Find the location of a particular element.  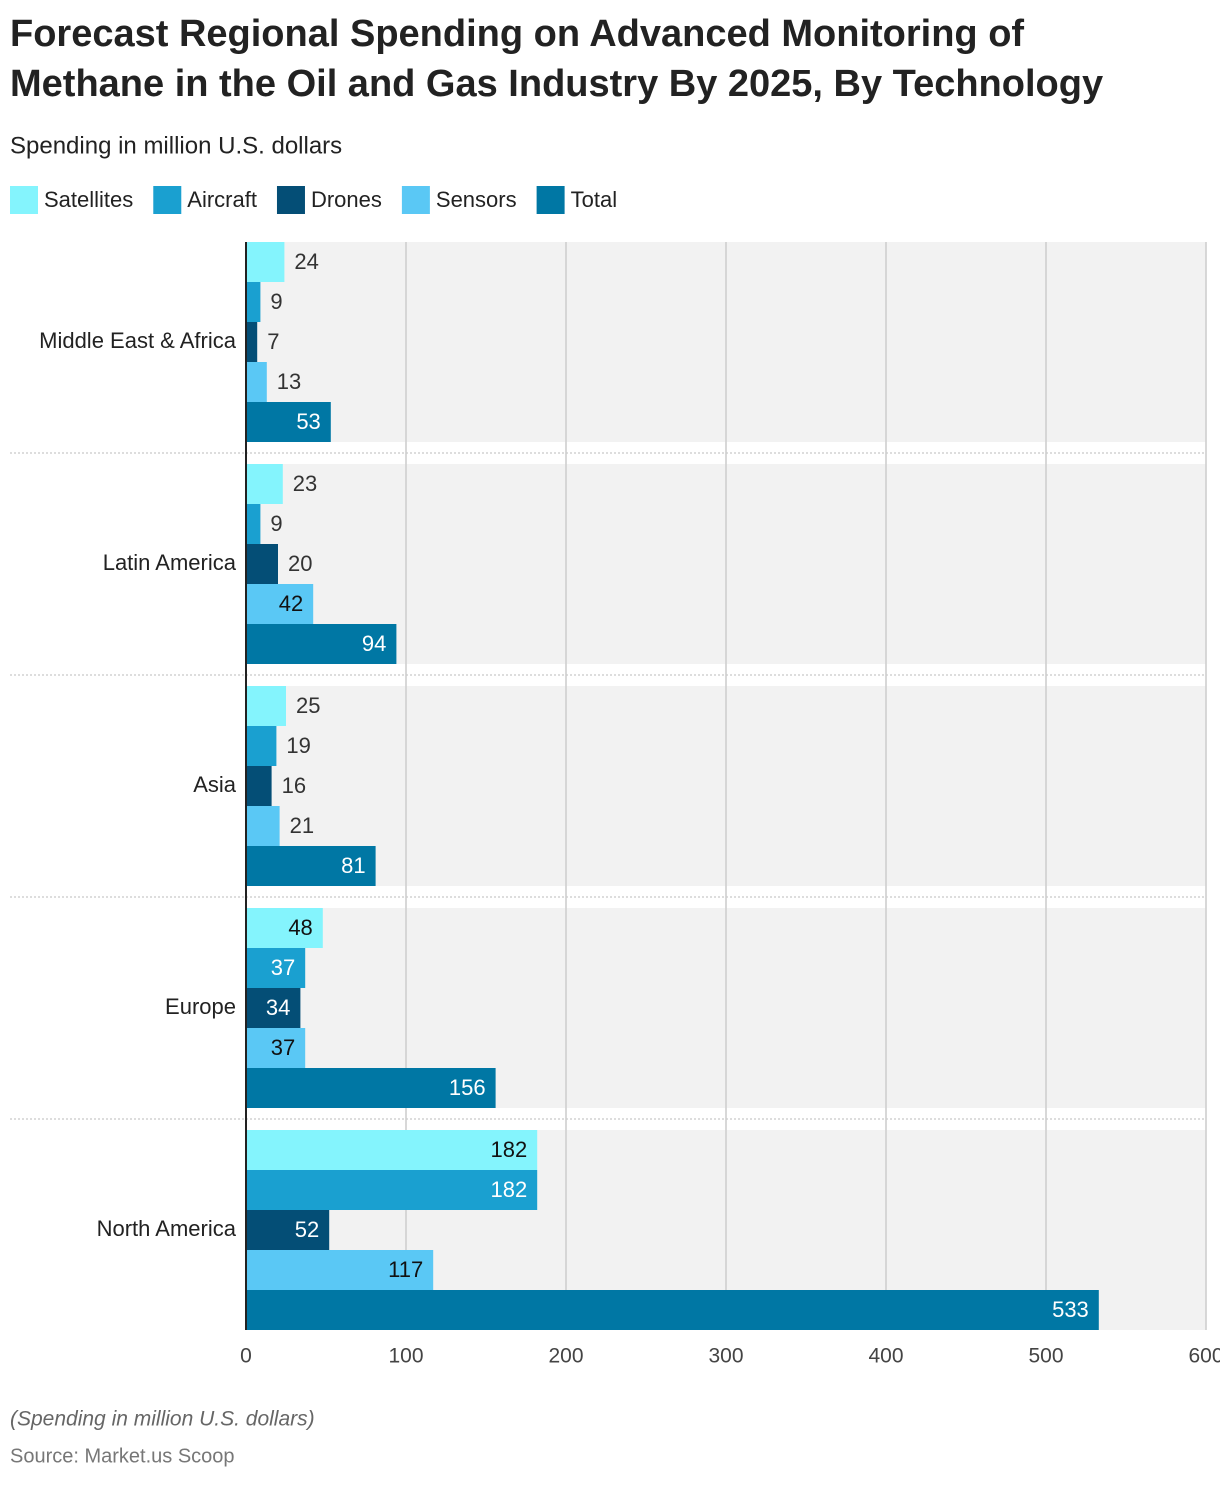

legend-label: Aircraft is located at coordinates (222, 199).